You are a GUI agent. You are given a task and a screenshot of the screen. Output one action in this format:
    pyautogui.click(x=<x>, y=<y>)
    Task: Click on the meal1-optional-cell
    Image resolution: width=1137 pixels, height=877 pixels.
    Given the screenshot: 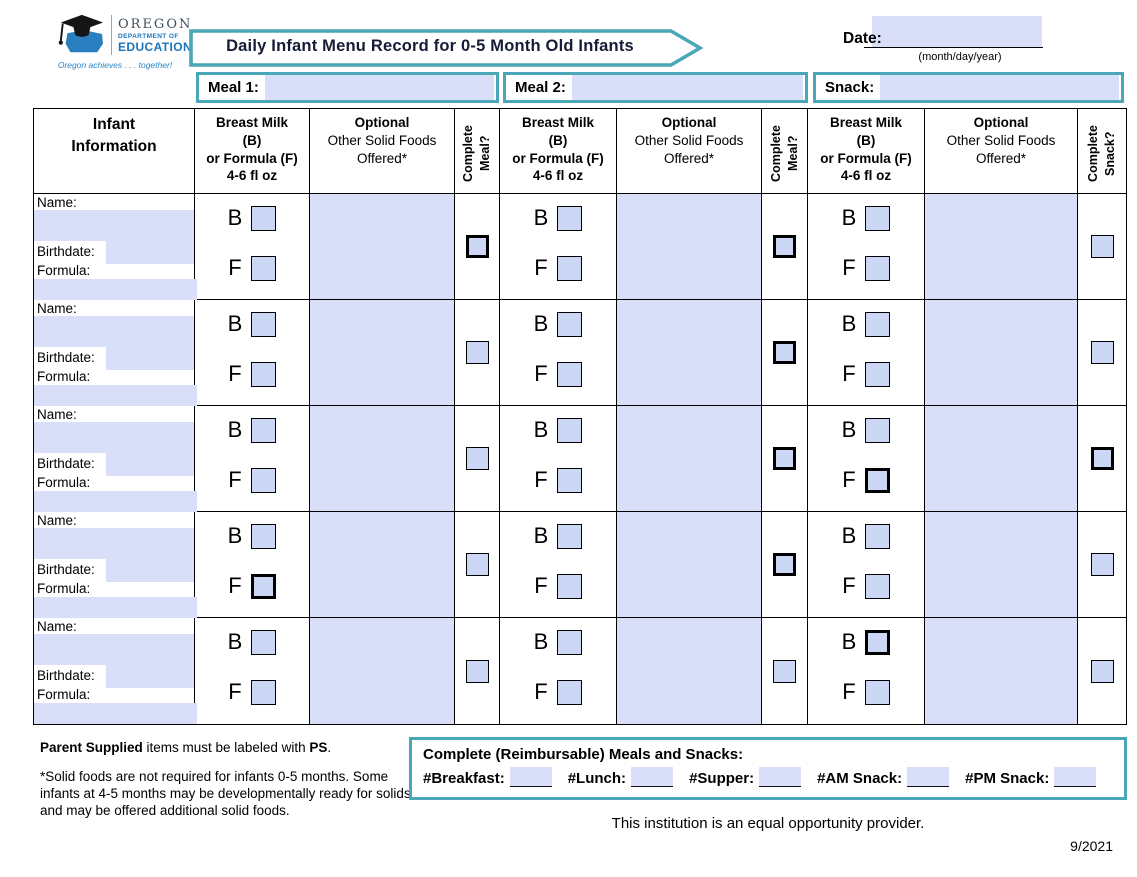 What is the action you would take?
    pyautogui.click(x=382, y=246)
    